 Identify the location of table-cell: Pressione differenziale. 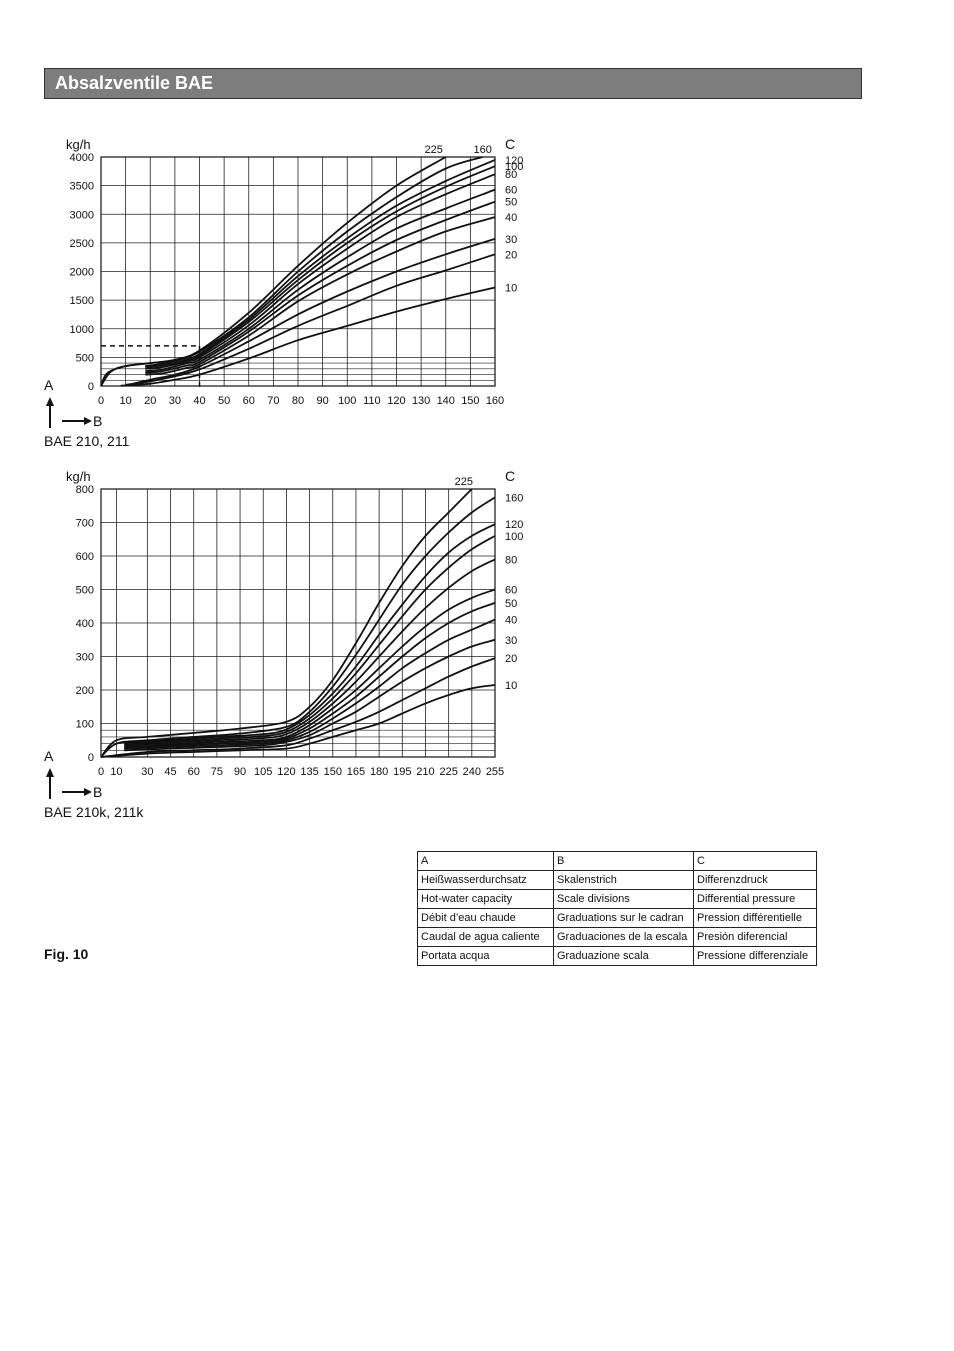
(755, 956).